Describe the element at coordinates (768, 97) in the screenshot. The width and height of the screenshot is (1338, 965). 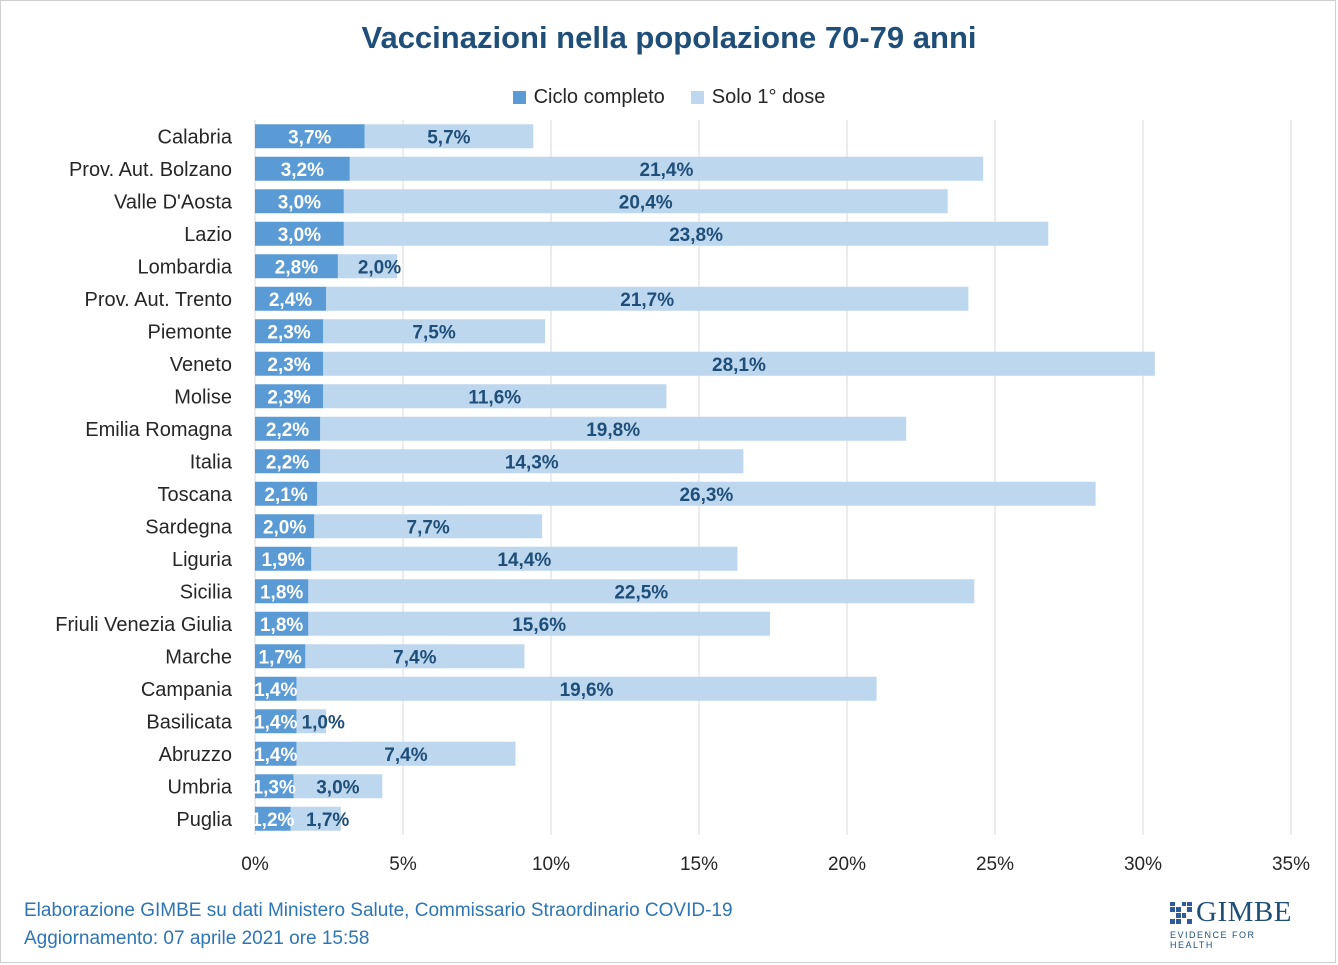
I see `legend-label-solo-prima-dose: Solo 1° dose` at that location.